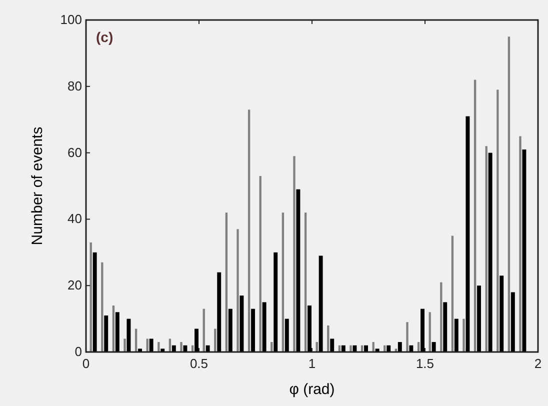 This screenshot has width=548, height=406. What do you see at coordinates (37, 186) in the screenshot?
I see `y-axis-title: Number of events` at bounding box center [37, 186].